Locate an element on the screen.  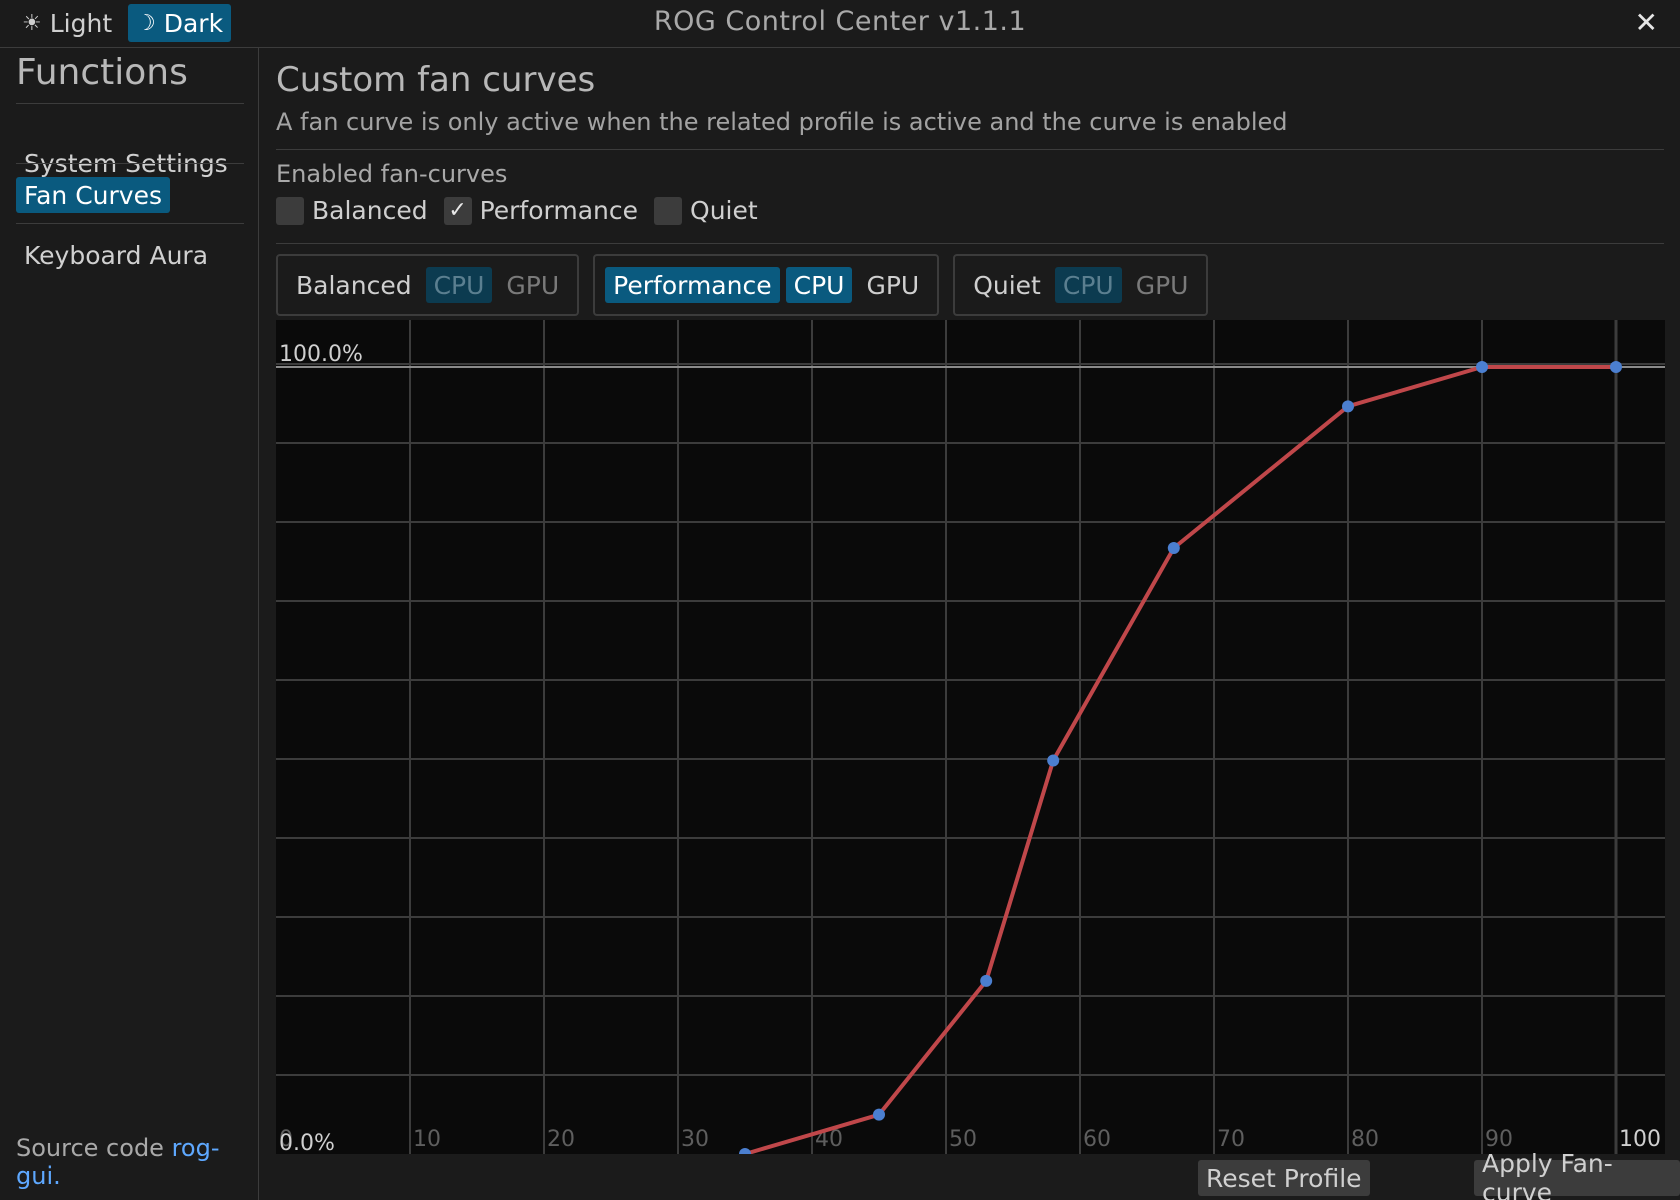
profile-group-performance: Performance CPU GPU is located at coordinates (766, 285).